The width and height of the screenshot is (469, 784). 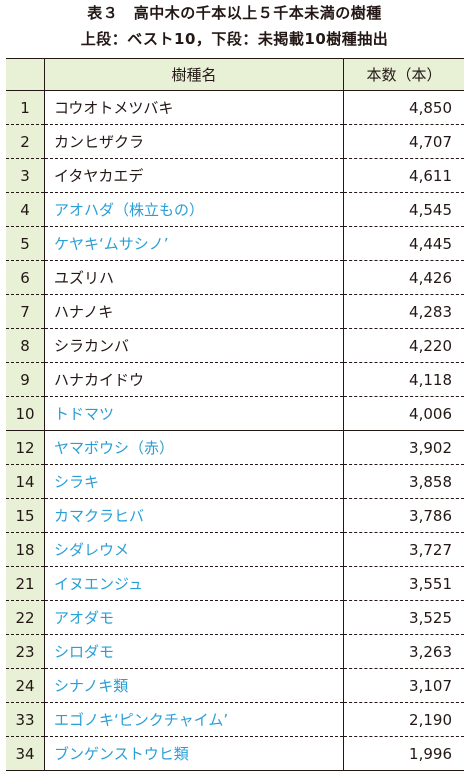 What do you see at coordinates (194, 719) in the screenshot?
I see `row-species-name: エゴノキ‘ピンクチャイム’` at bounding box center [194, 719].